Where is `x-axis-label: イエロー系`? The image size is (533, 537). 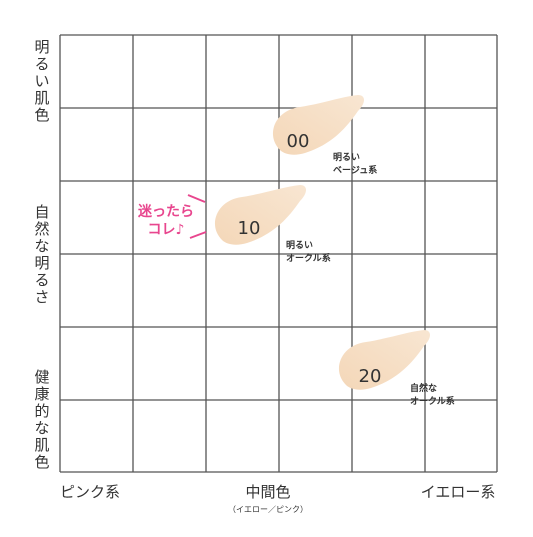
x-axis-label: イエロー系 is located at coordinates (458, 492).